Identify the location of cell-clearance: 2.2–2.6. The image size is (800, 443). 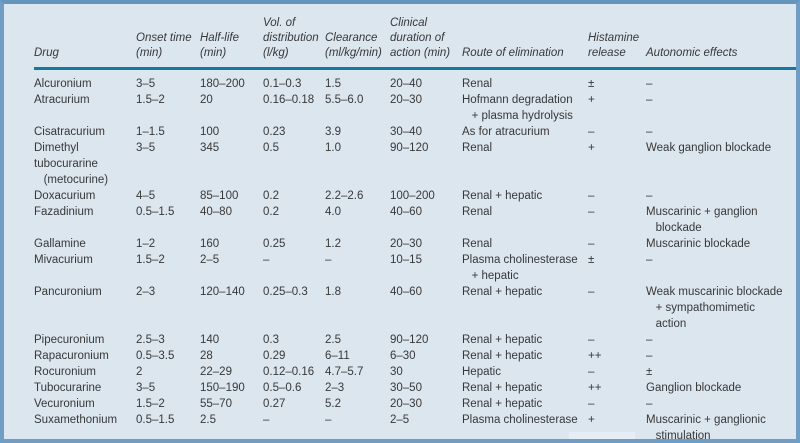
(344, 196).